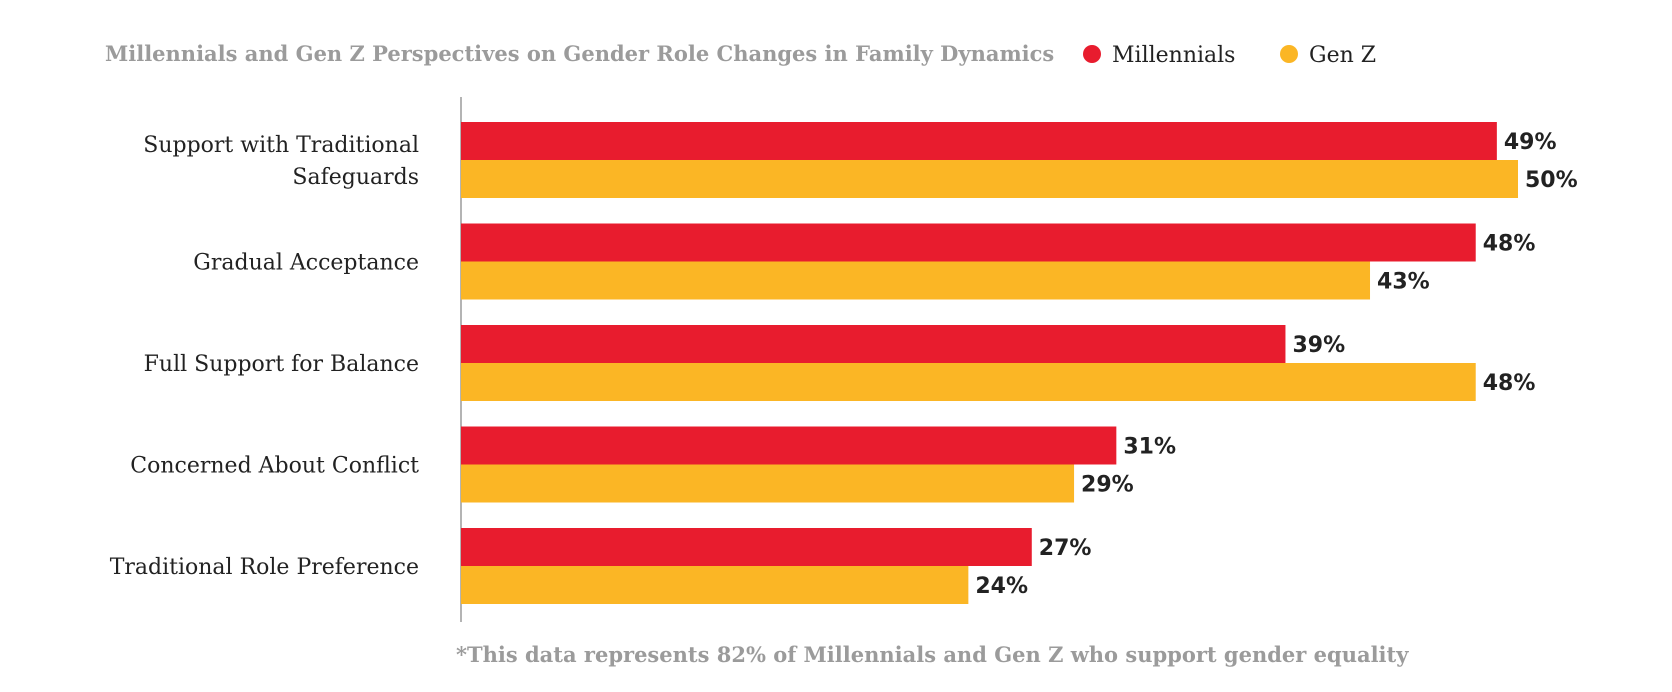 This screenshot has width=1672, height=692. I want to click on value-label-millennials-1: 48%, so click(1509, 244).